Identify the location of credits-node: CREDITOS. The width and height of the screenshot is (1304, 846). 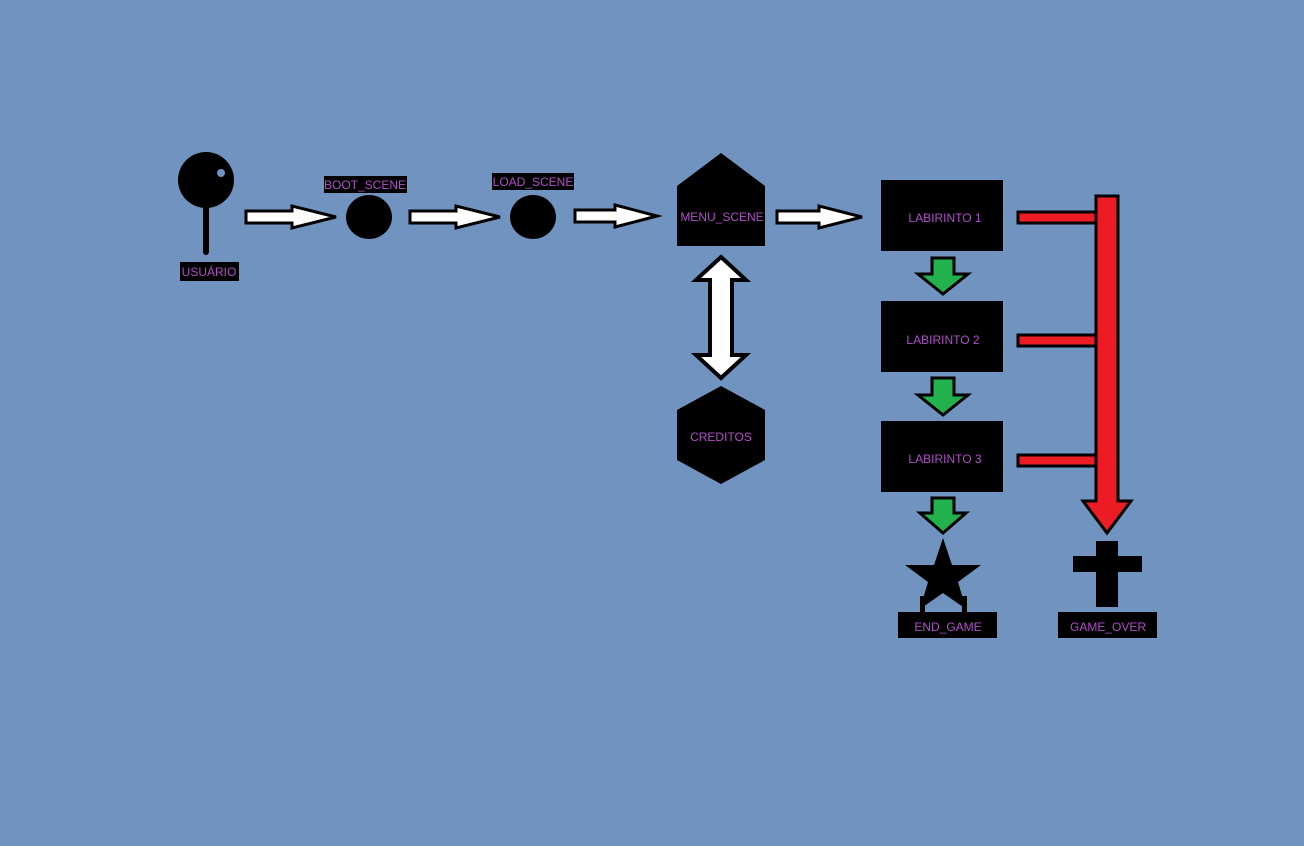
(721, 435).